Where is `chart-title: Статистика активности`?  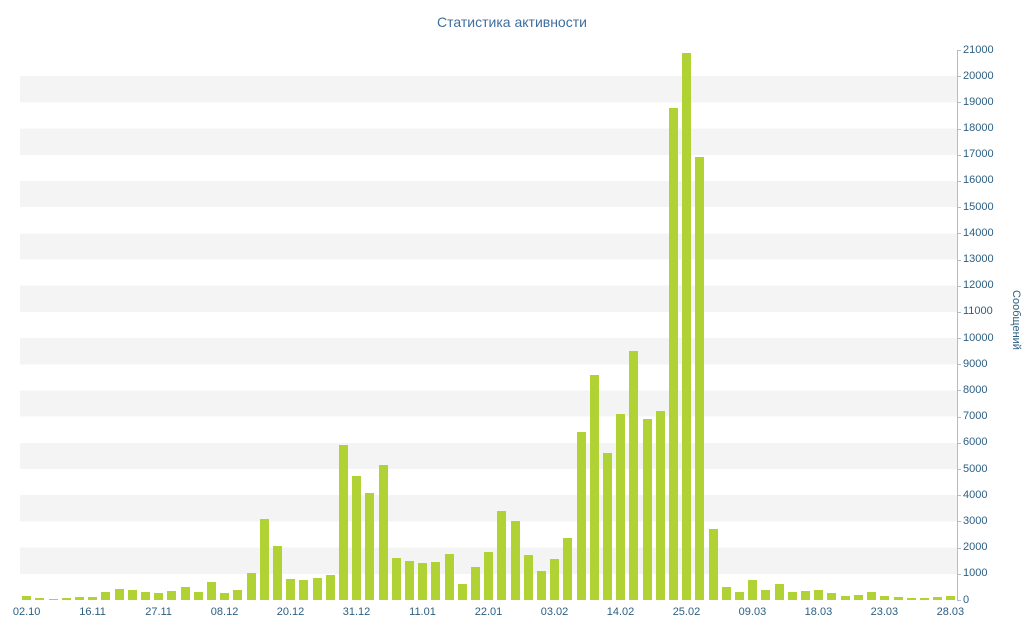 chart-title: Статистика активности is located at coordinates (512, 22).